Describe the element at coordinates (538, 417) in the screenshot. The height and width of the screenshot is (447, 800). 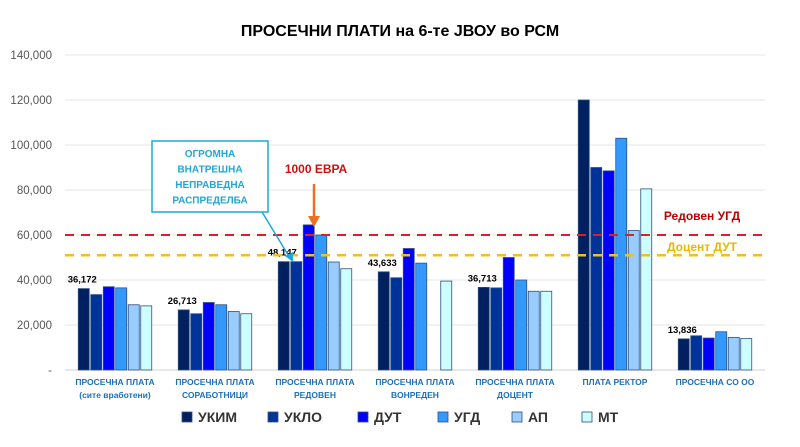
I see `legend-label: АП` at that location.